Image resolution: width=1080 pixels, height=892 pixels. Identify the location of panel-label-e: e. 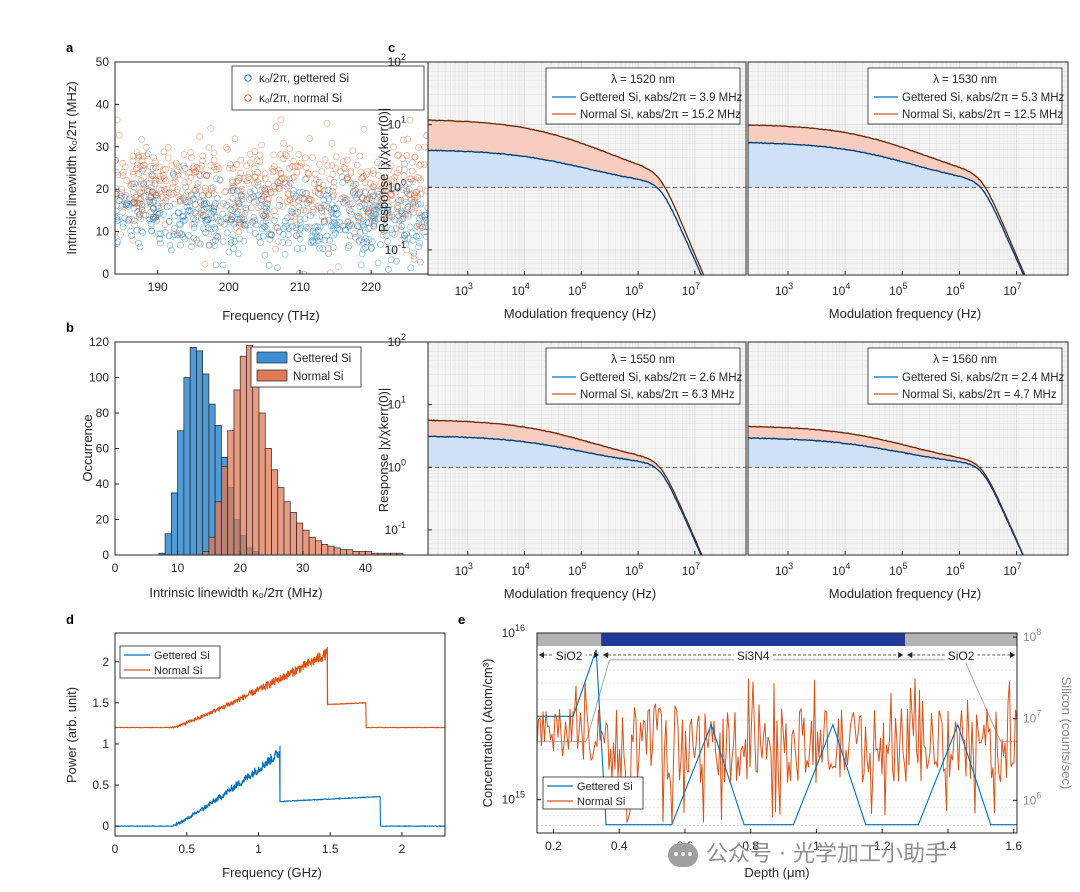
(461, 619).